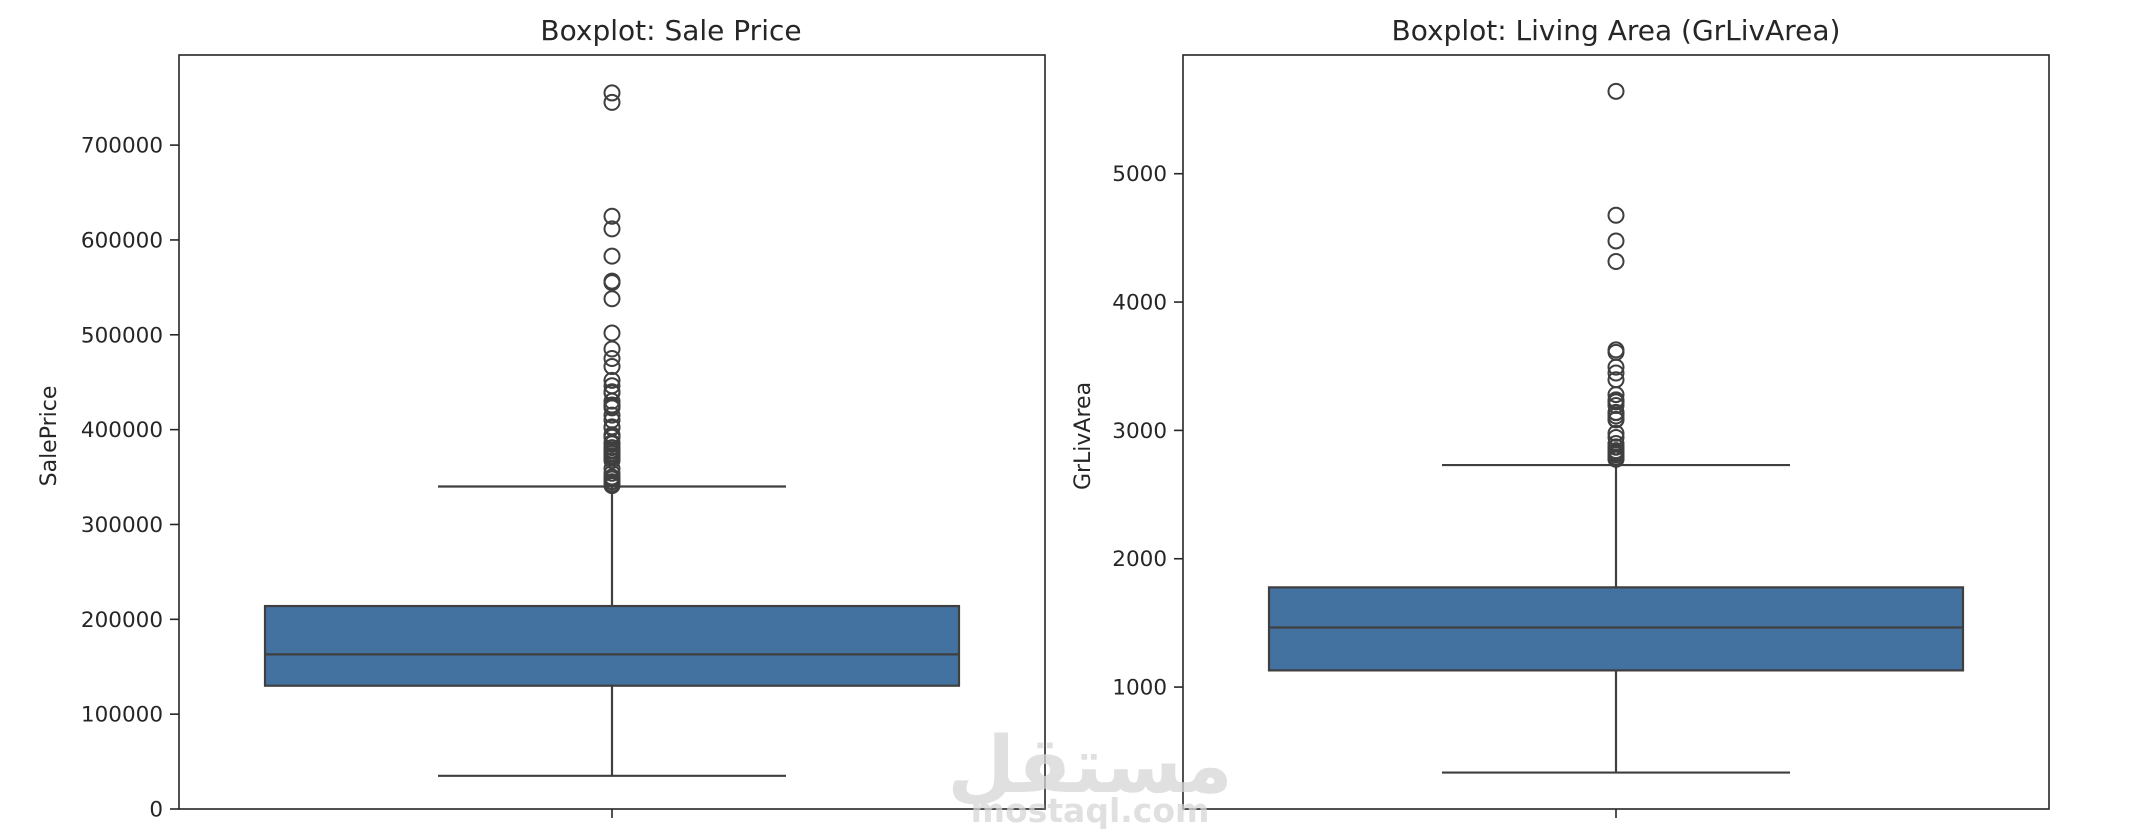  I want to click on saleprice-iqr-box, so click(612, 645).